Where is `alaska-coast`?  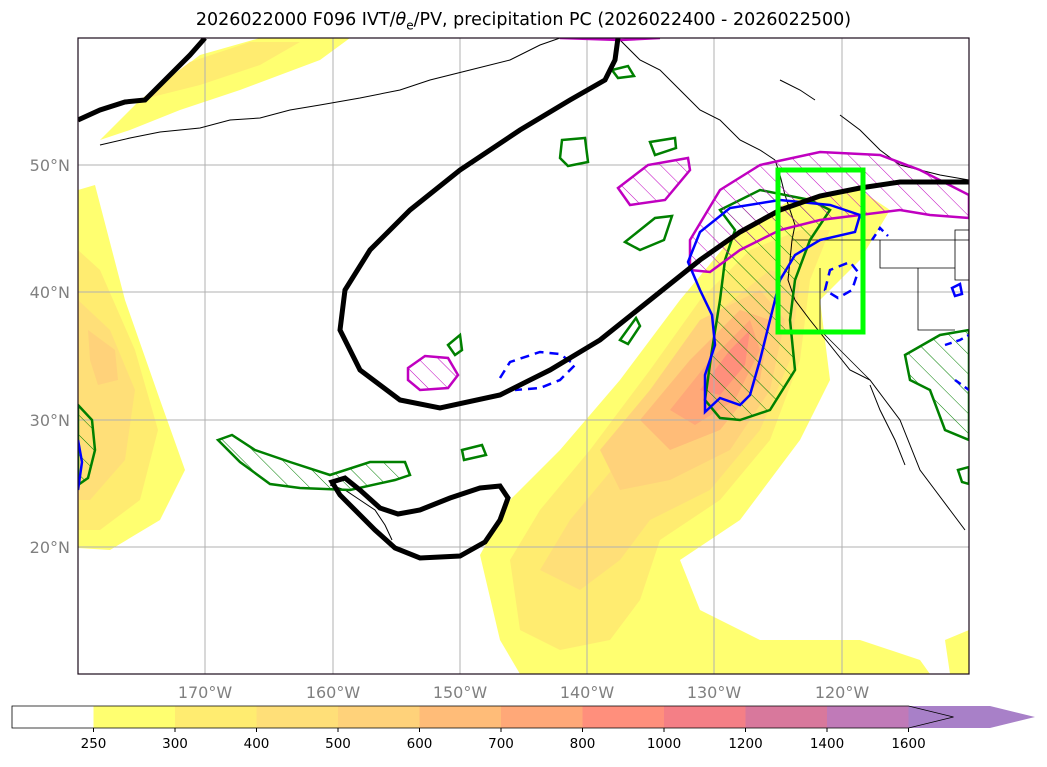
alaska-coast is located at coordinates (330, 92).